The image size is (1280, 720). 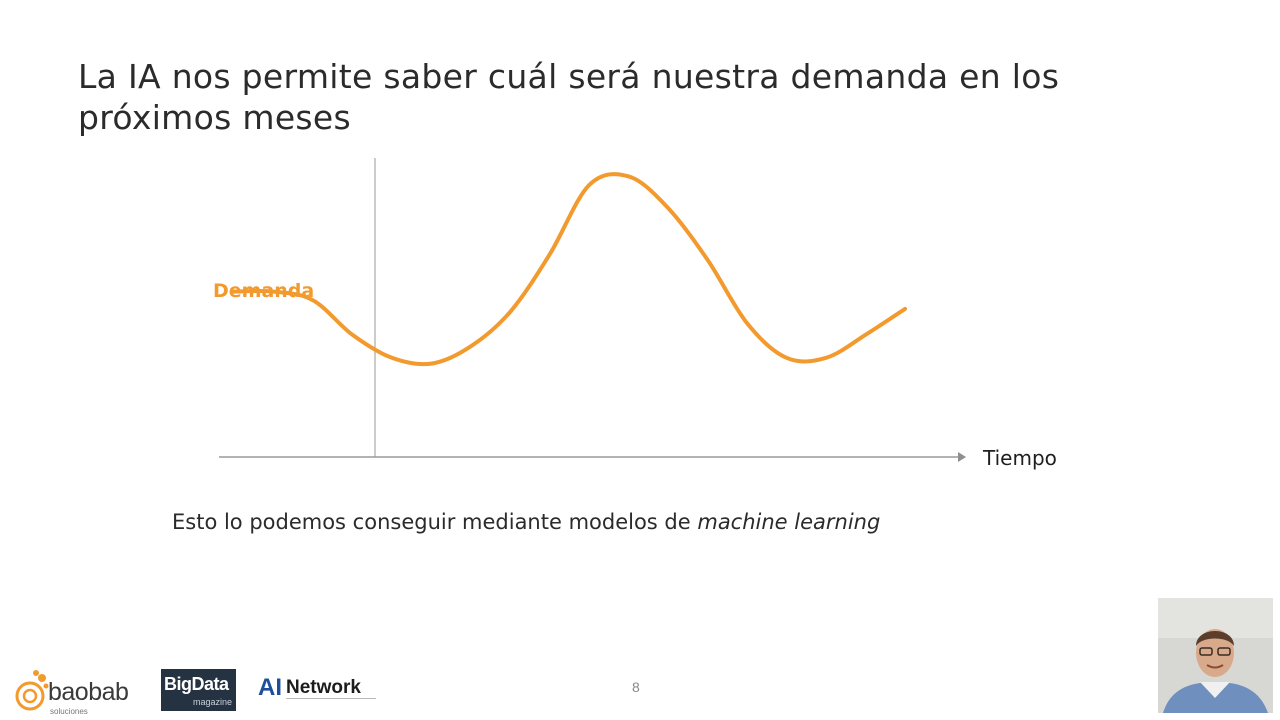 What do you see at coordinates (88, 692) in the screenshot?
I see `baobab-wordmark: baobab` at bounding box center [88, 692].